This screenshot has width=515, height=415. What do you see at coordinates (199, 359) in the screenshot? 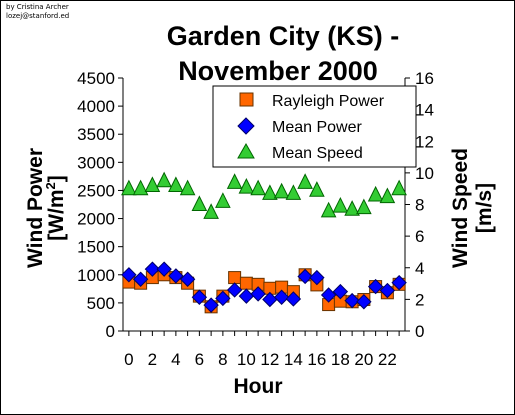
I see `x-tick-label: 6` at bounding box center [199, 359].